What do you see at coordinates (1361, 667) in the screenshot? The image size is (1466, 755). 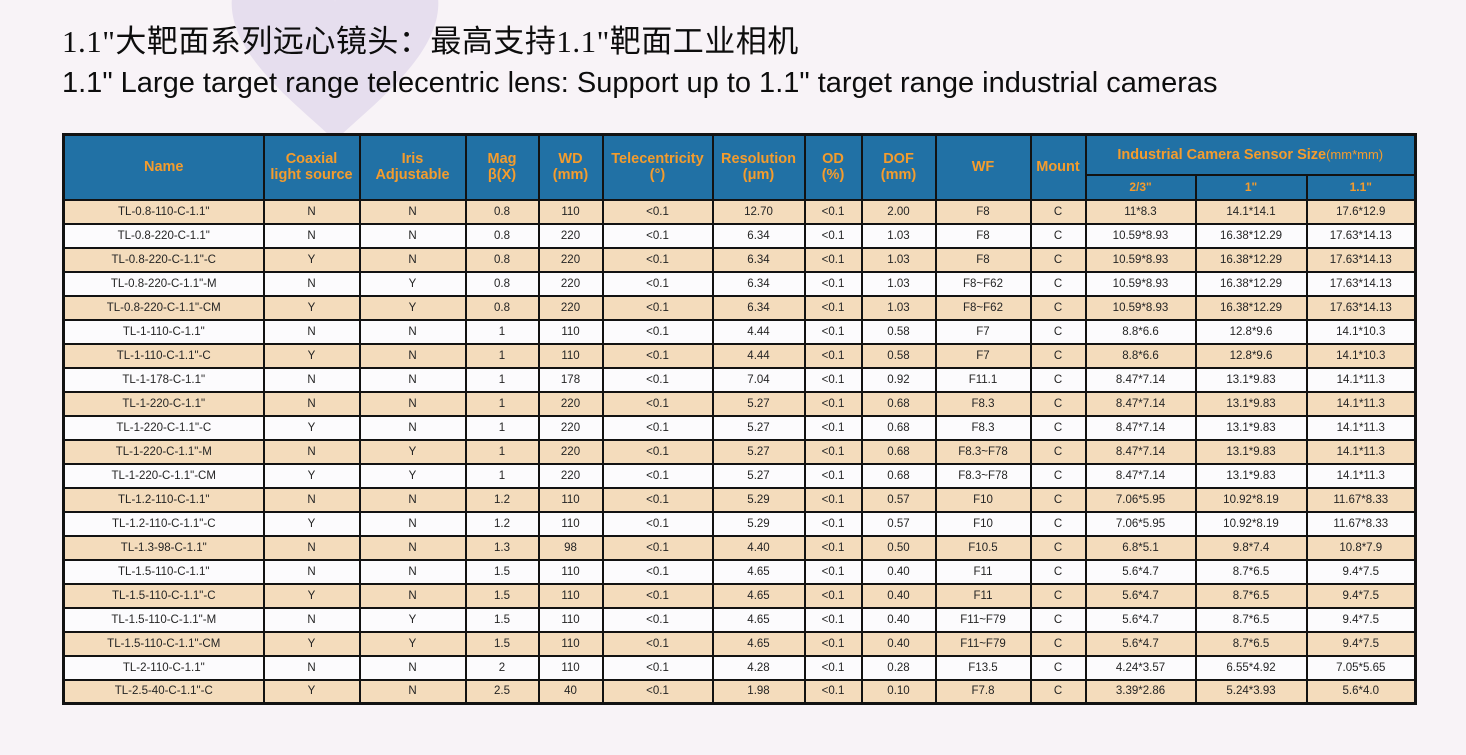 I see `table-cell: 7.05*5.65` at bounding box center [1361, 667].